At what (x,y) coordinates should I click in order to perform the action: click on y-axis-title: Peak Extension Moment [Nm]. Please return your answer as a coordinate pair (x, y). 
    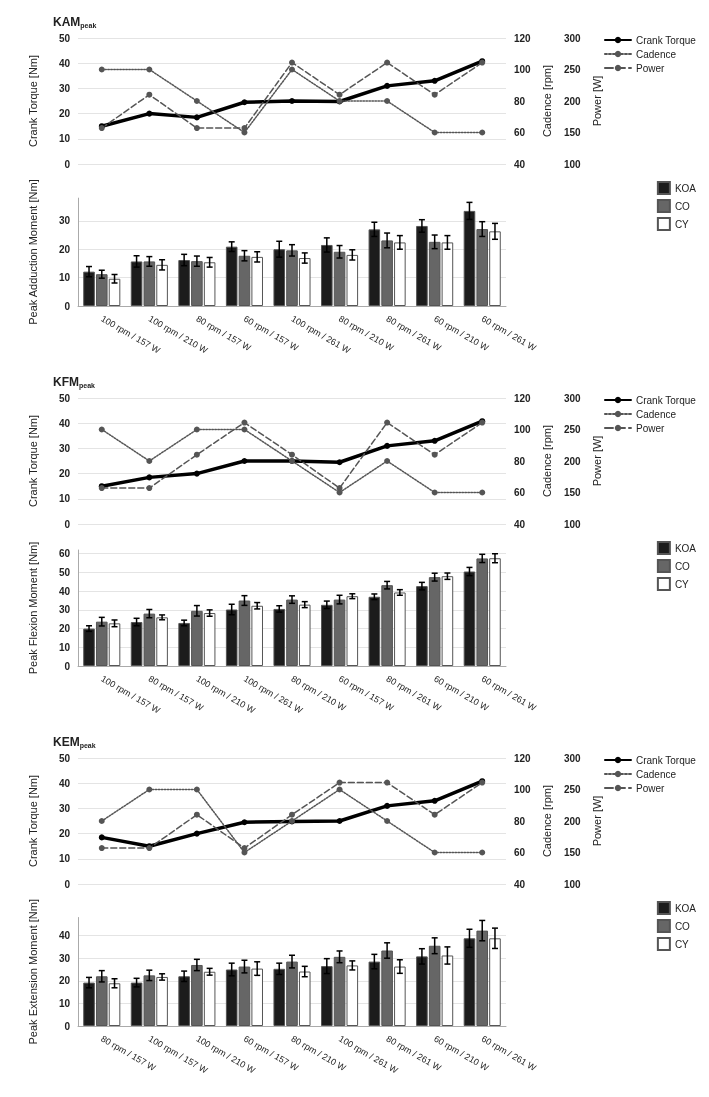
    Looking at the image, I should click on (32, 971).